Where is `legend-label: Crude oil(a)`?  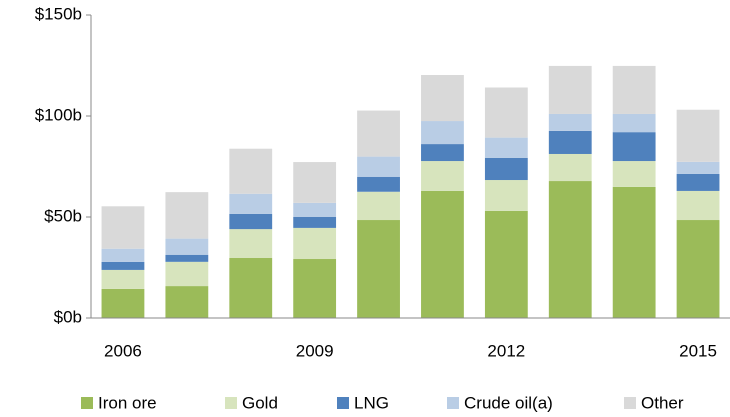
legend-label: Crude oil(a) is located at coordinates (508, 402).